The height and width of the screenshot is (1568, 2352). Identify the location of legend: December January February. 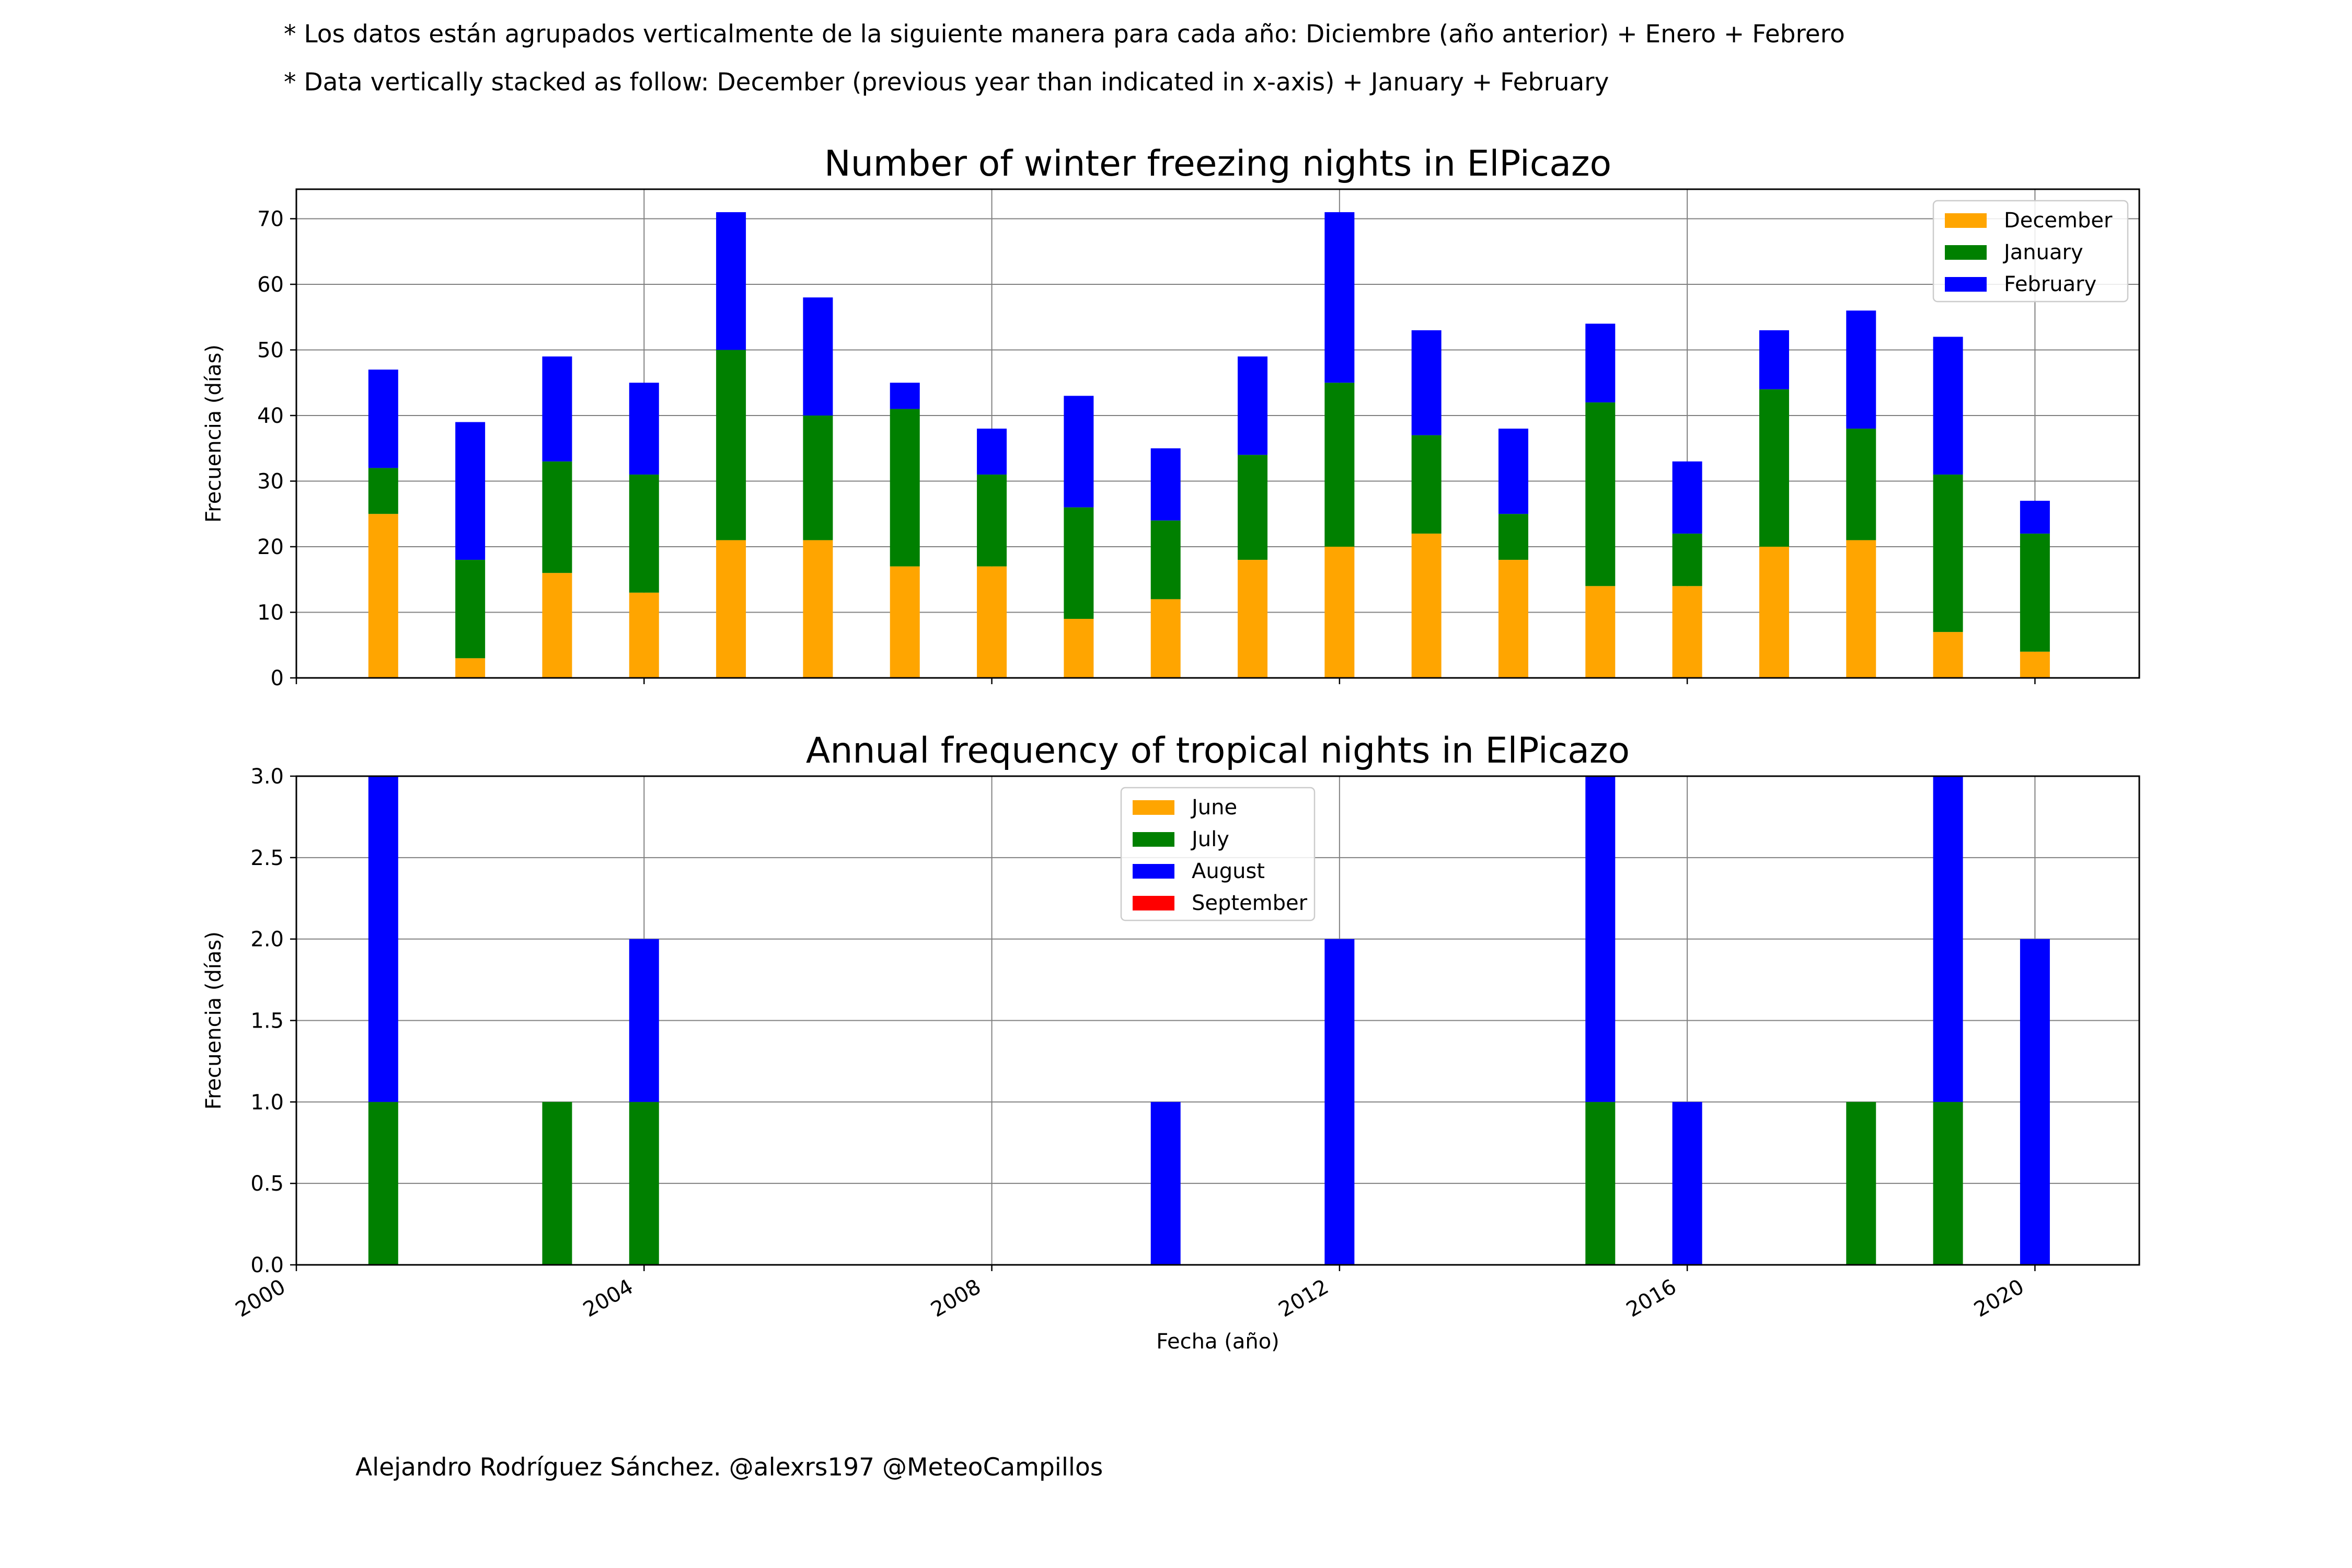
(2030, 251).